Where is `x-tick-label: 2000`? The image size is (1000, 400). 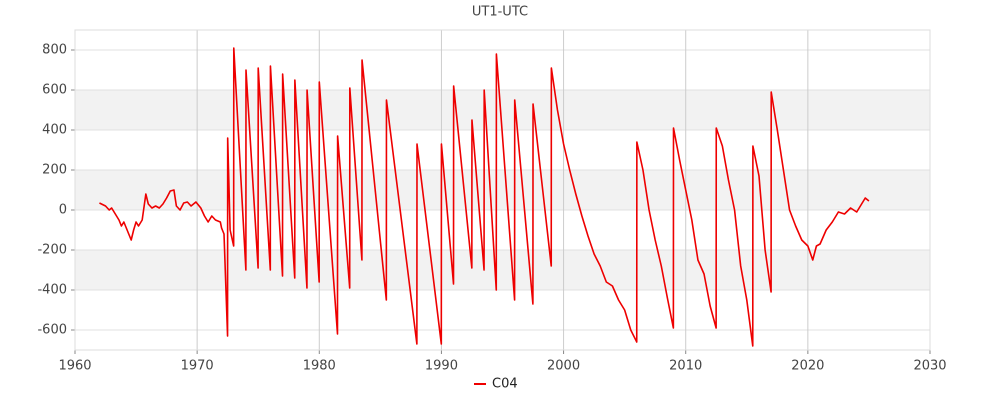 x-tick-label: 2000 is located at coordinates (563, 366).